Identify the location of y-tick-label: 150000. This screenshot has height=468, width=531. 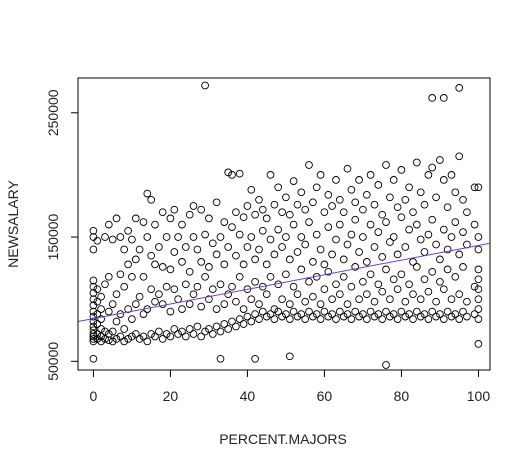
(53, 236).